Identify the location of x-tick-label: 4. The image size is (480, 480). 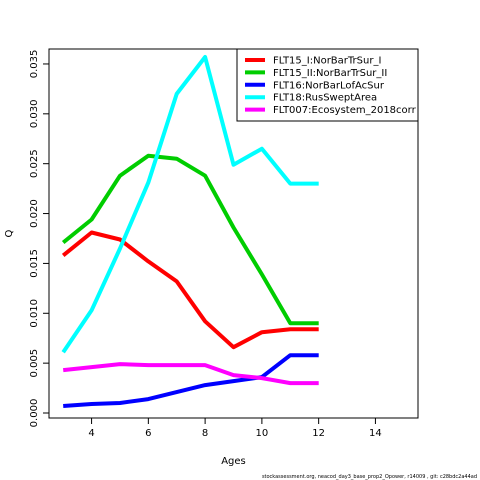
(91, 433).